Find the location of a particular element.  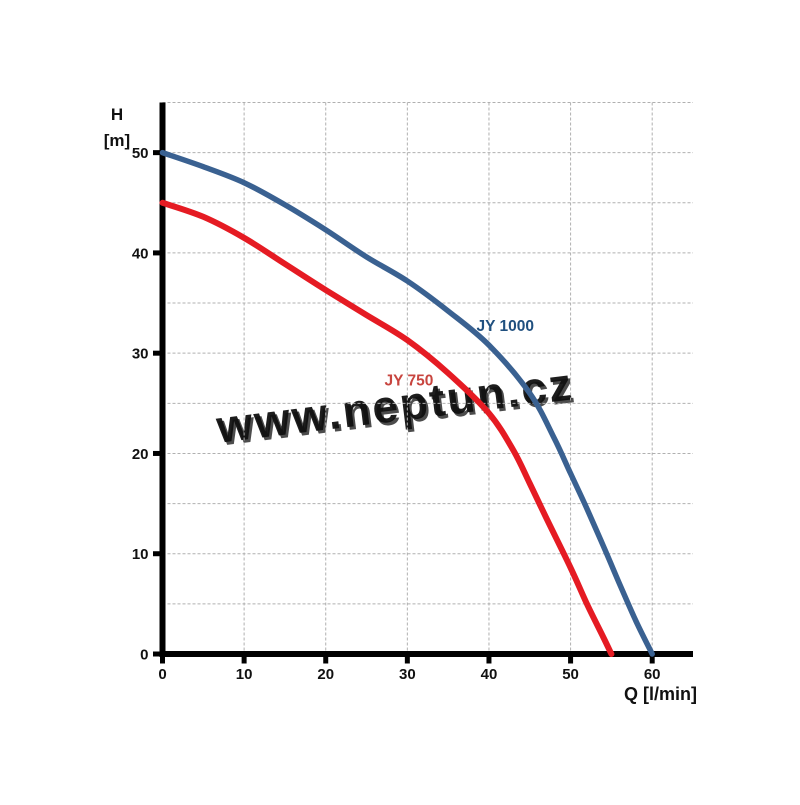

y-tick-label: 50 is located at coordinates (140, 153).